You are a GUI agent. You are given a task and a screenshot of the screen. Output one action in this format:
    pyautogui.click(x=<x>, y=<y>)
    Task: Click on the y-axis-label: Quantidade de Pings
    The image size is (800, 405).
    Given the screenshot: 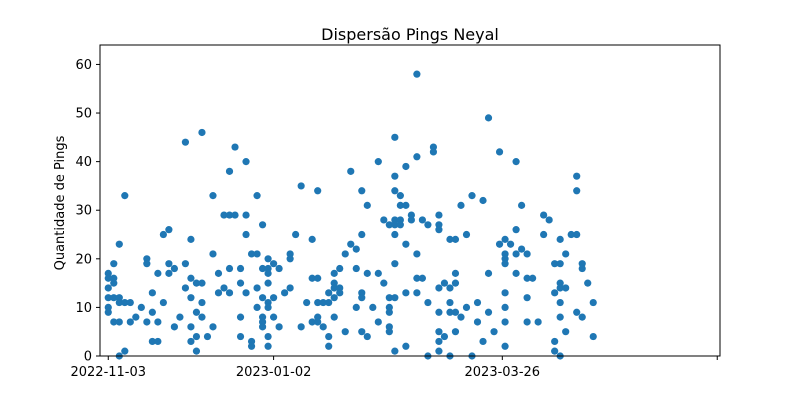 What is the action you would take?
    pyautogui.click(x=60, y=202)
    